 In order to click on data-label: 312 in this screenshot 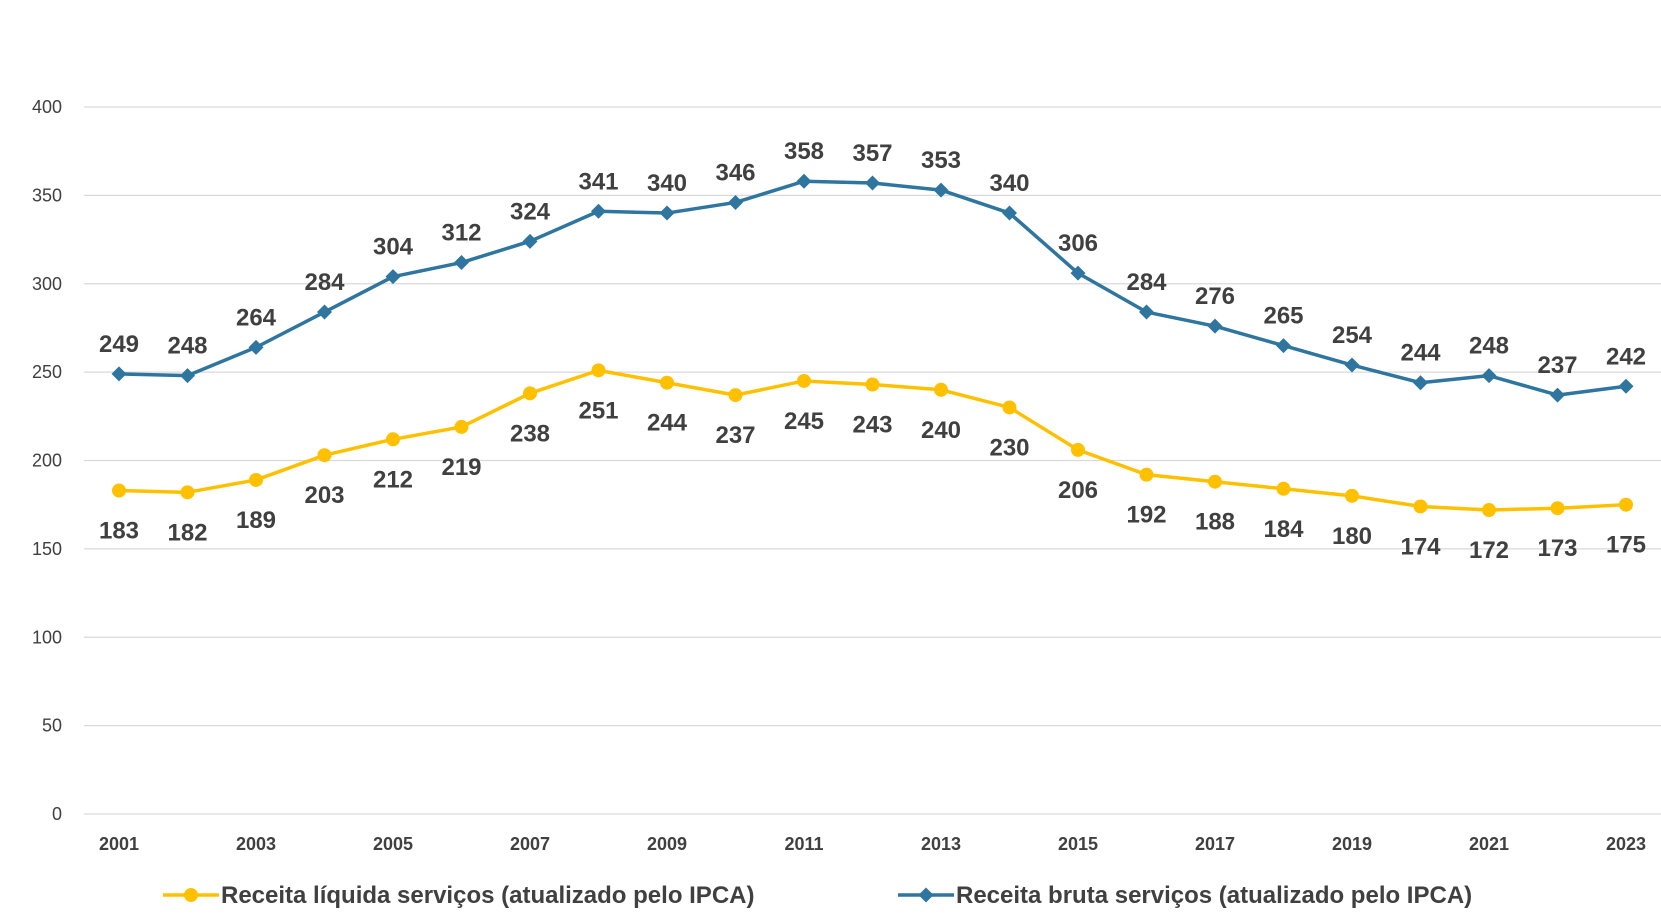, I will do `click(461, 233)`.